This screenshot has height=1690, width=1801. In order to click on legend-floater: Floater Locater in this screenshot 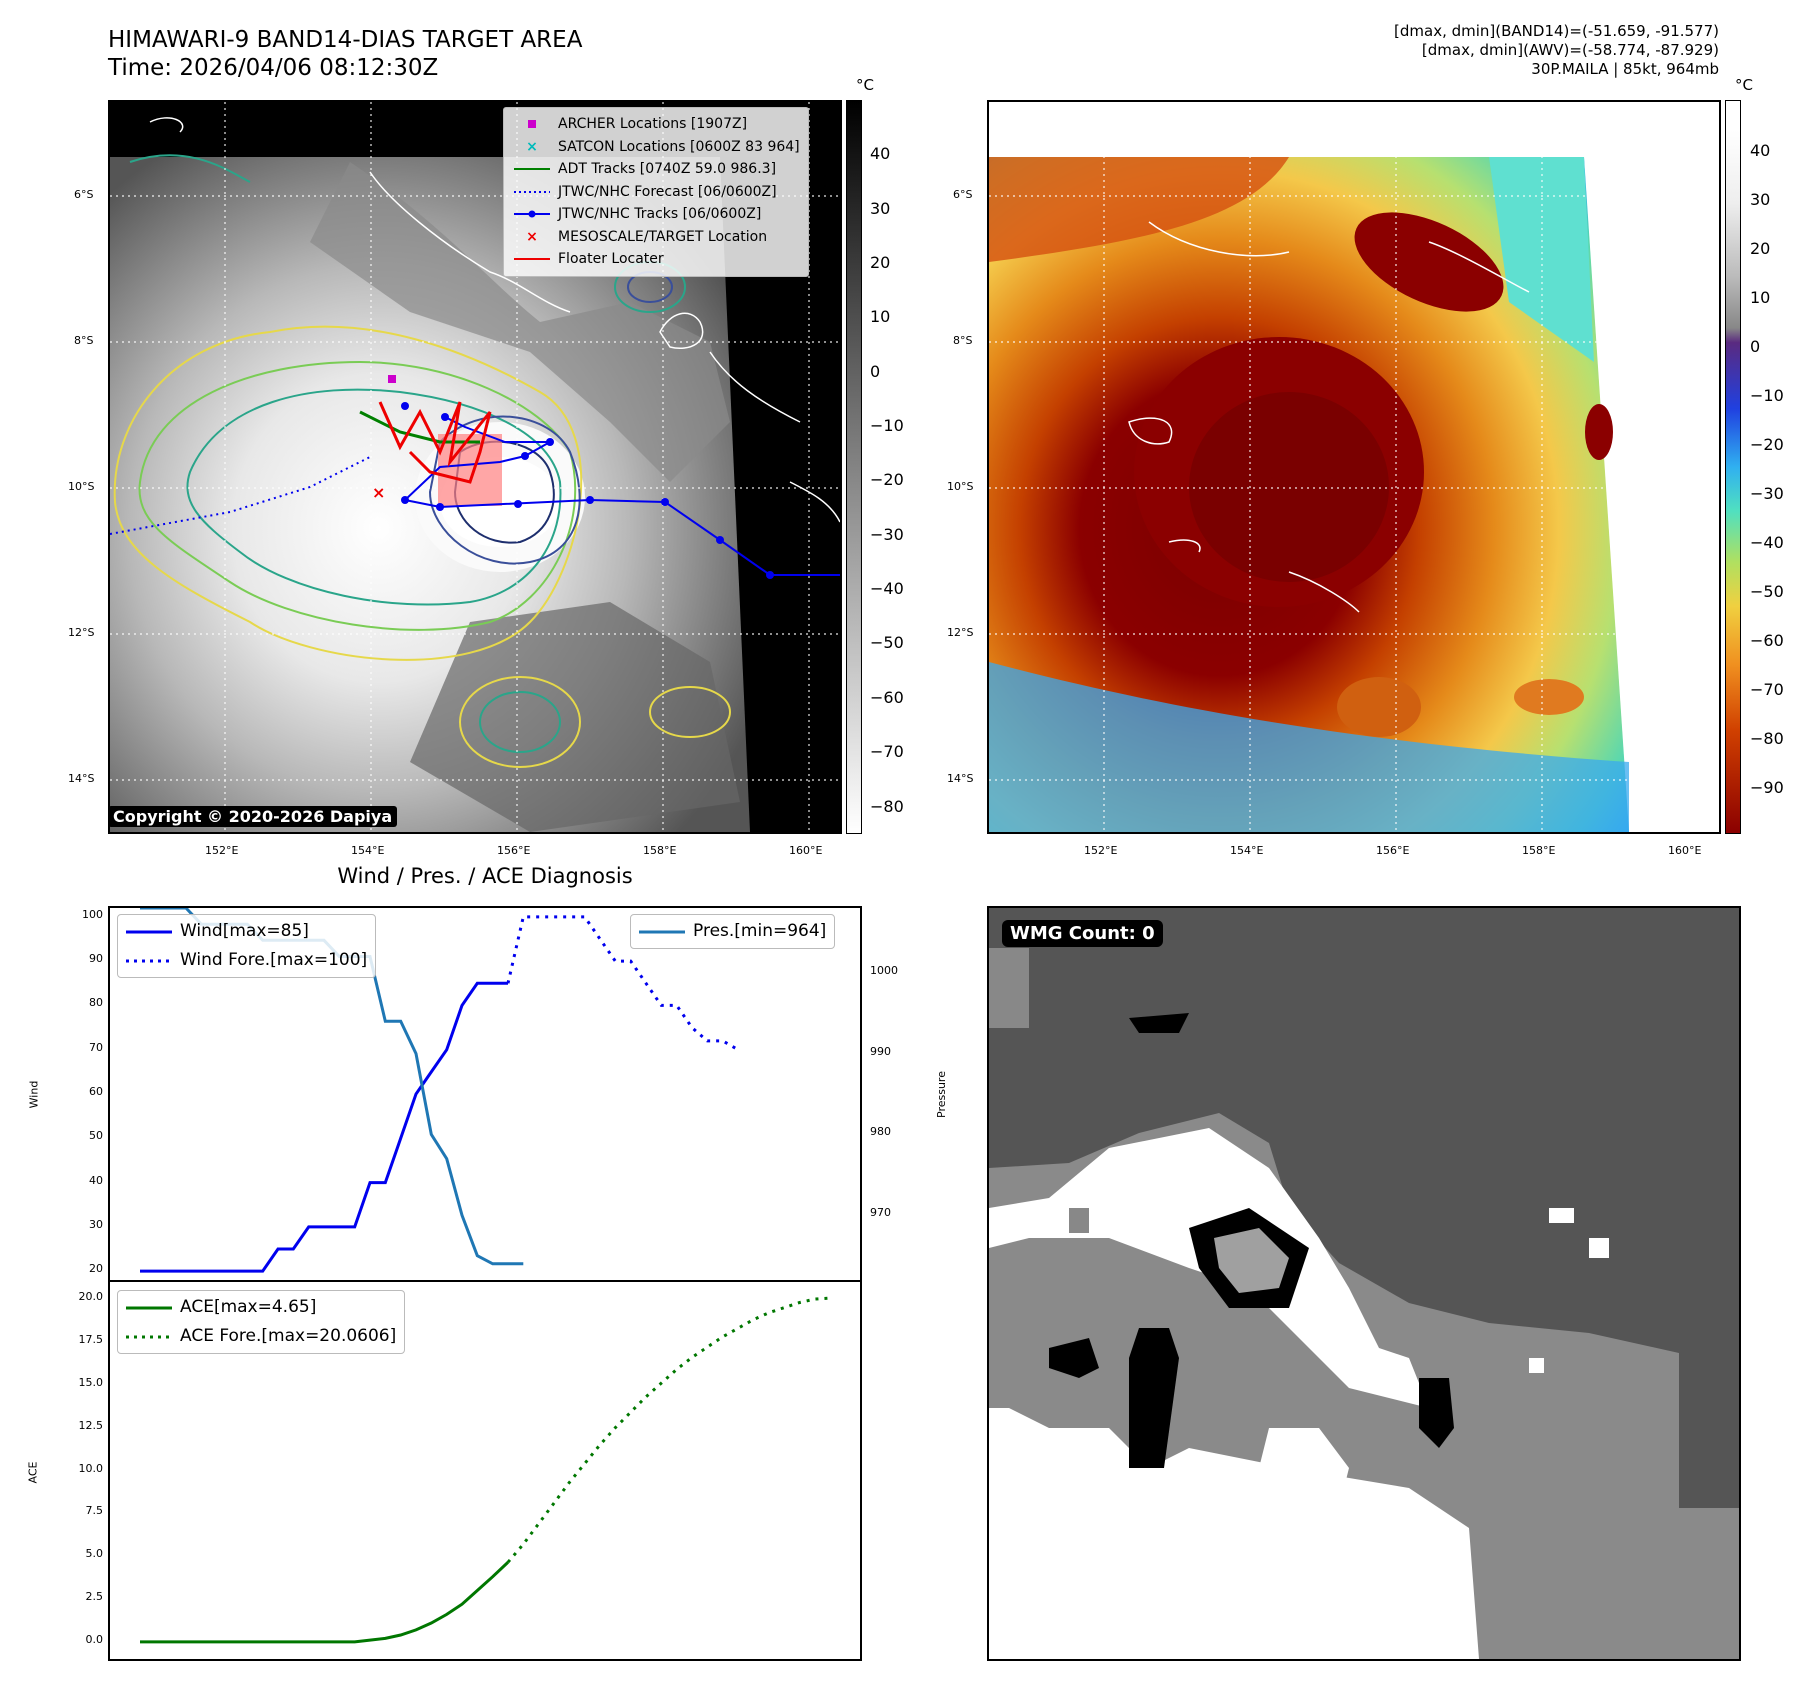, I will do `click(589, 259)`.